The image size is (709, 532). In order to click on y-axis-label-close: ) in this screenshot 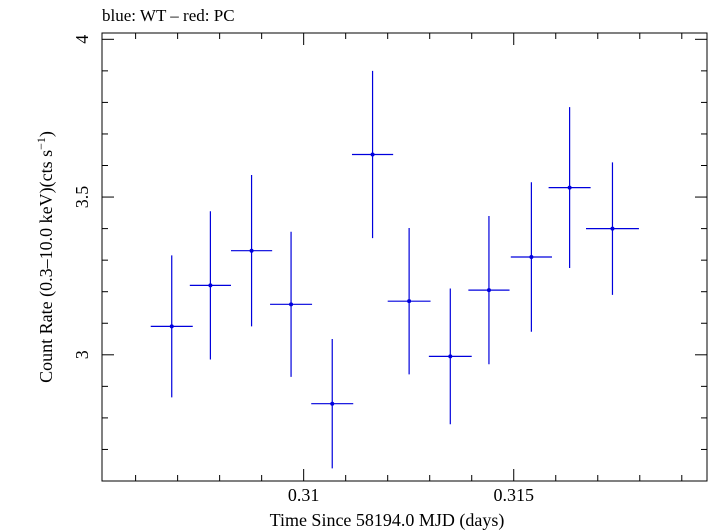, I will do `click(46, 134)`.